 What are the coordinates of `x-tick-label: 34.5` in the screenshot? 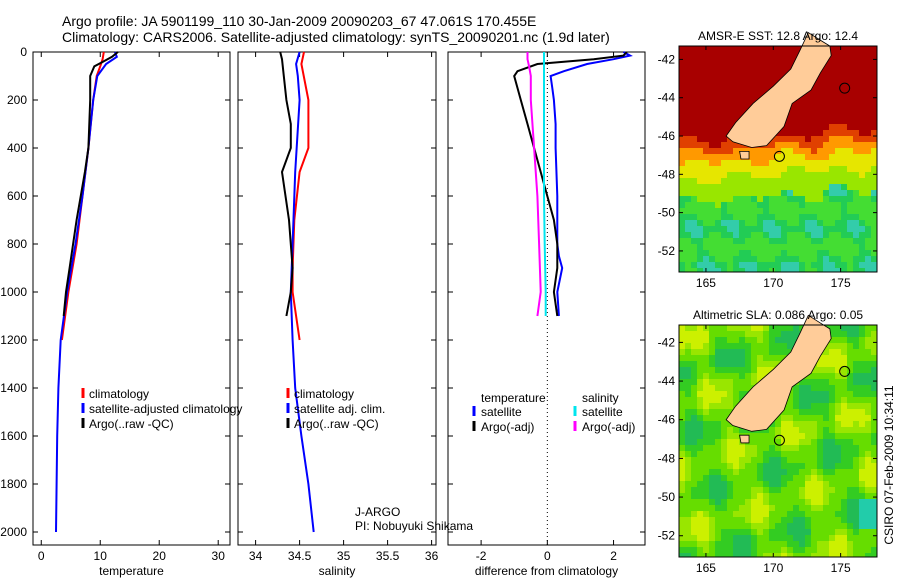 It's located at (300, 556).